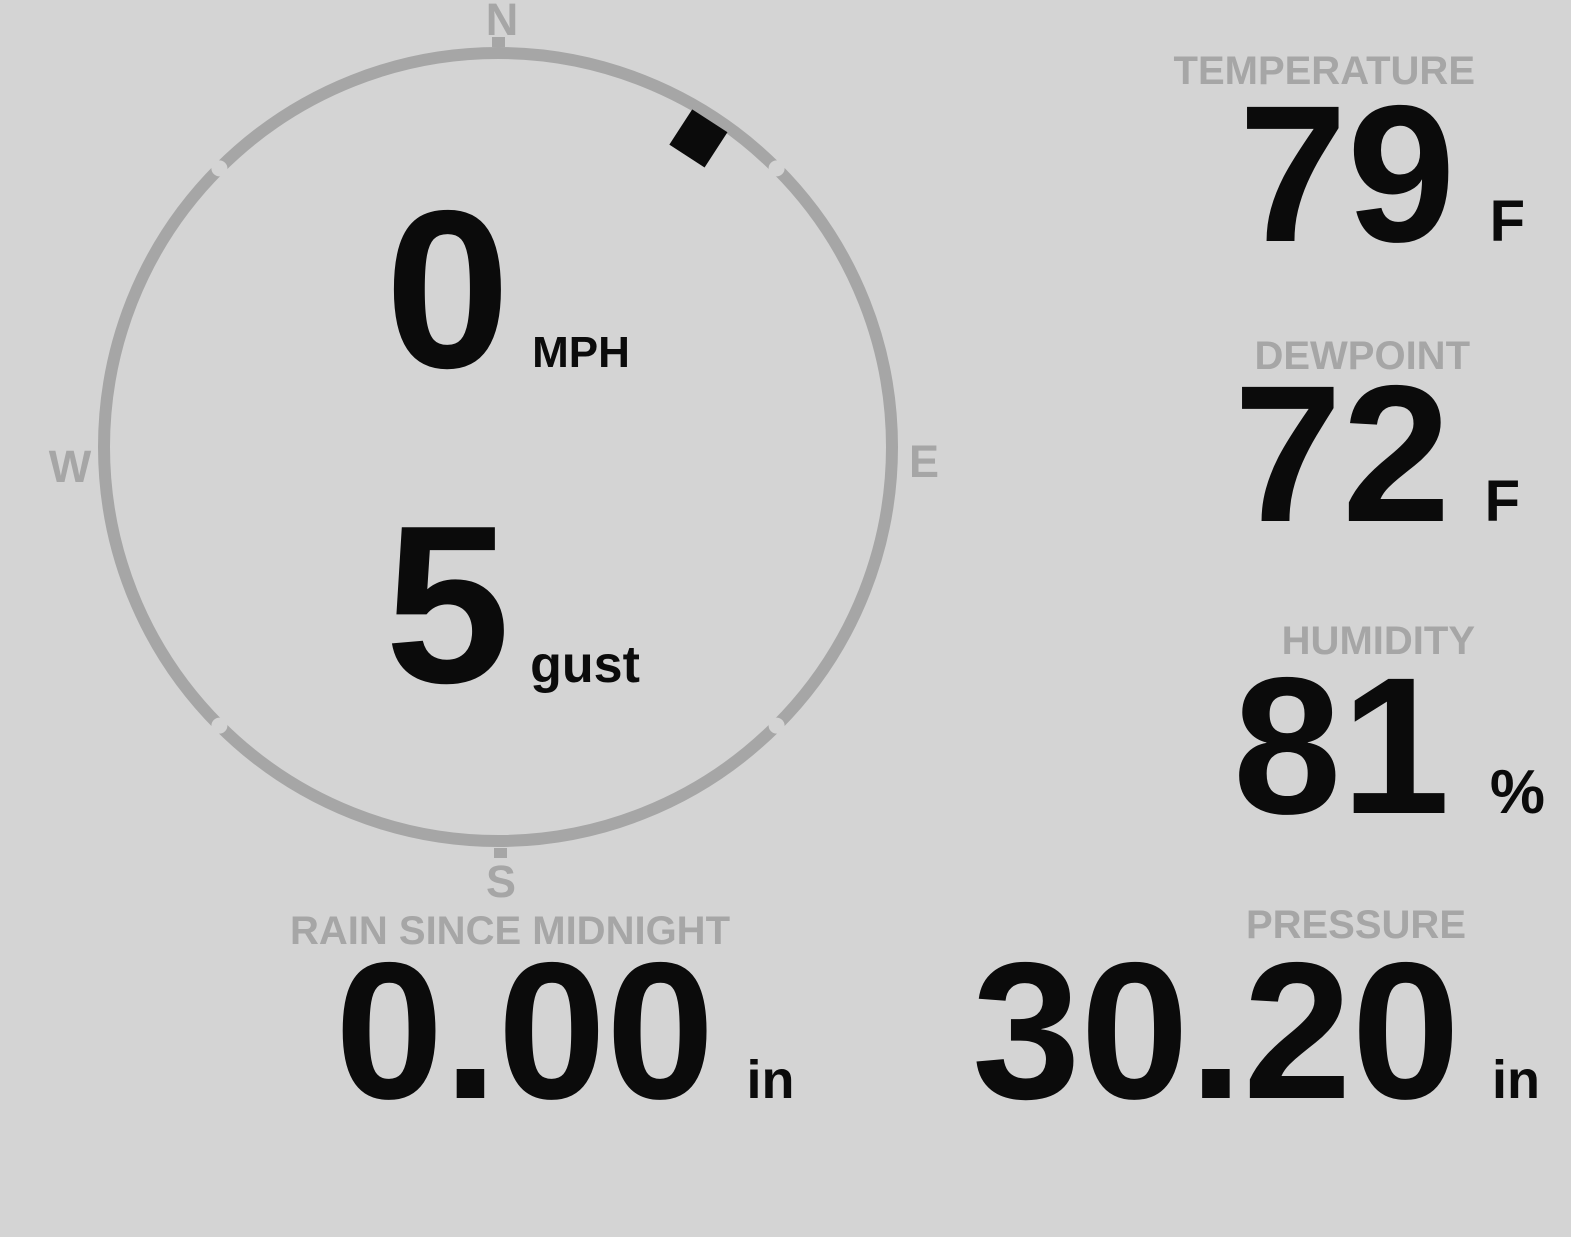 Image resolution: width=1571 pixels, height=1237 pixels. I want to click on compass-notch-nw, so click(219, 168).